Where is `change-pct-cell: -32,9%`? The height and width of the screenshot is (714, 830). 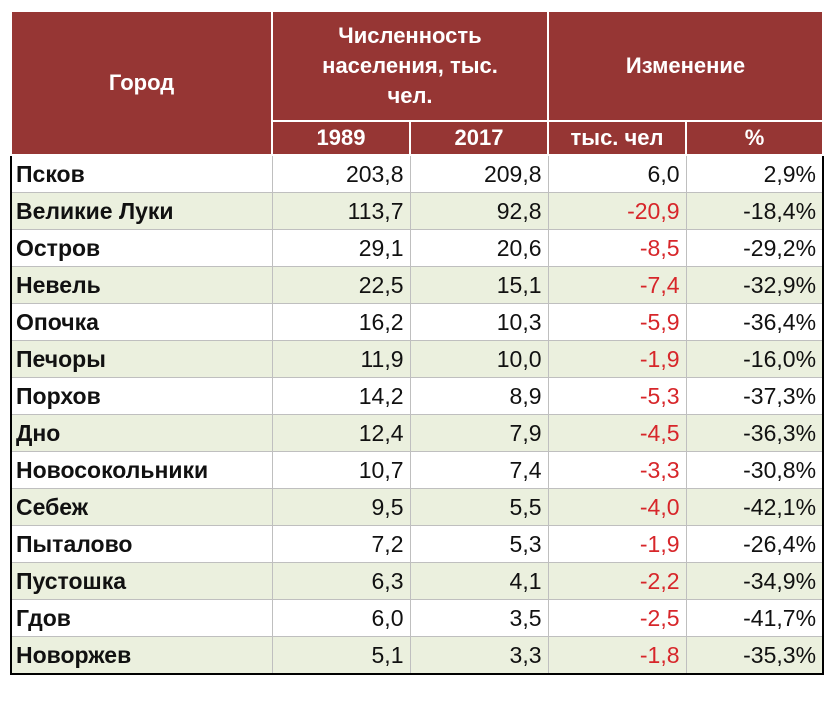 change-pct-cell: -32,9% is located at coordinates (754, 285).